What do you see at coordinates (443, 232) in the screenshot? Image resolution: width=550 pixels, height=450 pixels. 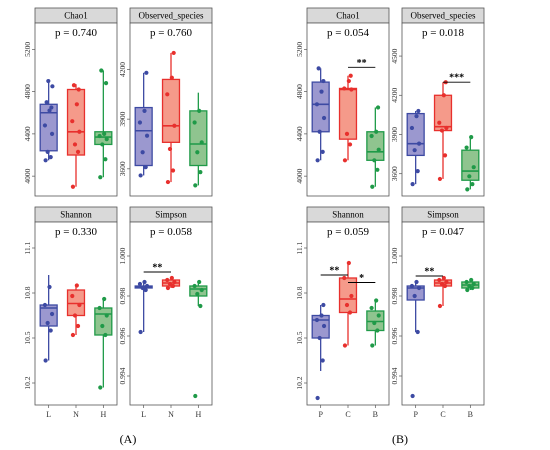 I see `p-value-label: p = 0.047` at bounding box center [443, 232].